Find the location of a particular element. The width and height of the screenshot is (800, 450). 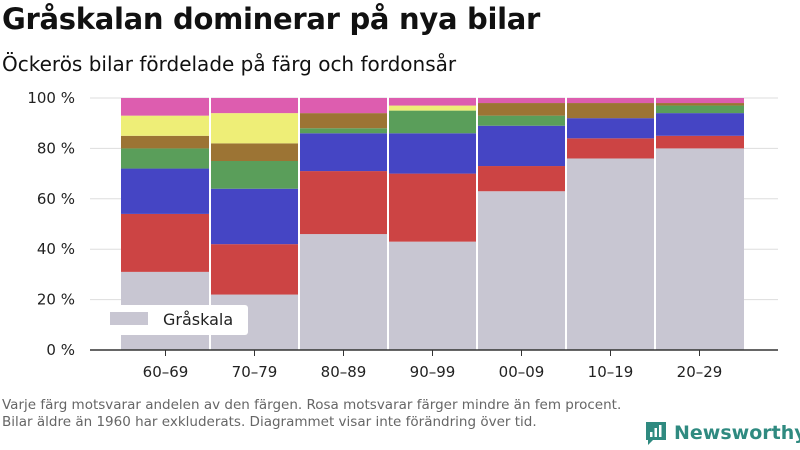

brand-name: Newsworthy is located at coordinates (737, 433).